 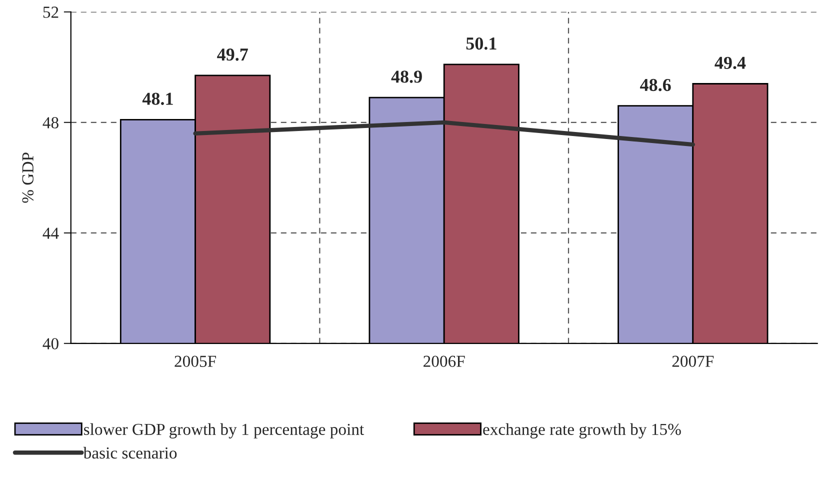 I want to click on data-label: 48.1, so click(x=157, y=98).